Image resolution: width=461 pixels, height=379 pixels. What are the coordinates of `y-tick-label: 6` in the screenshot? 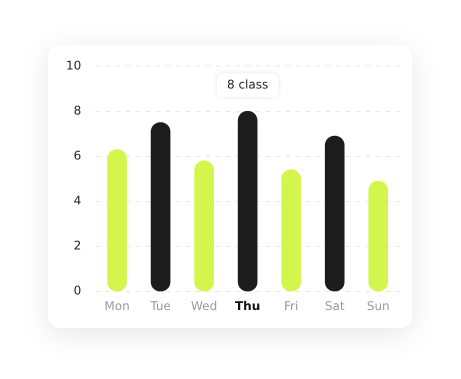 It's located at (78, 155).